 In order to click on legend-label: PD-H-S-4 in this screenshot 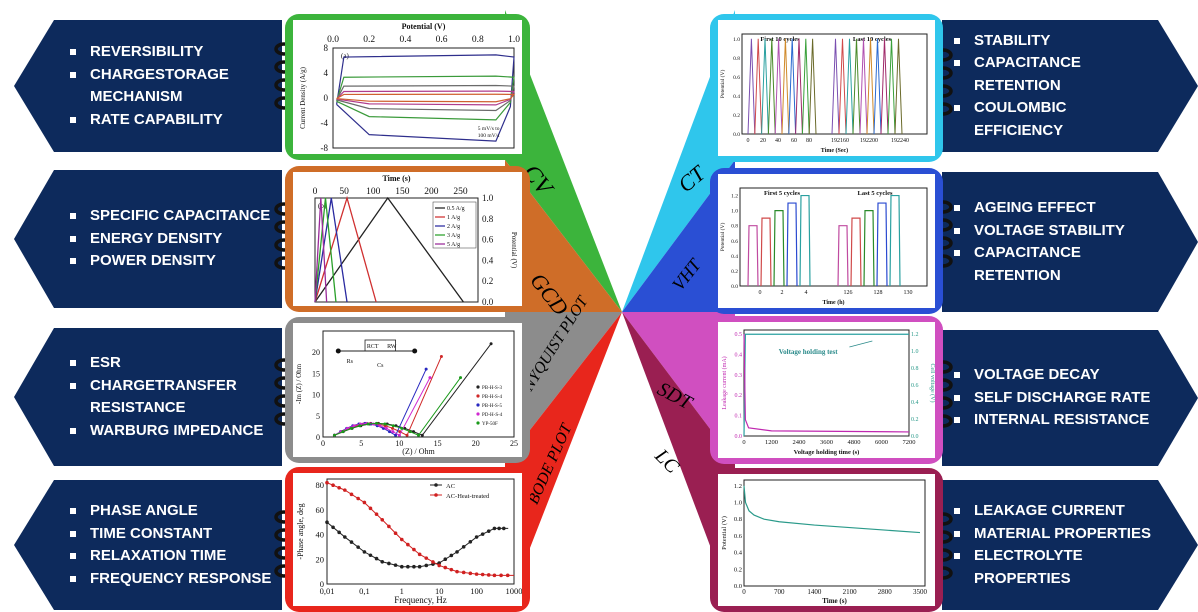, I will do `click(492, 415)`.